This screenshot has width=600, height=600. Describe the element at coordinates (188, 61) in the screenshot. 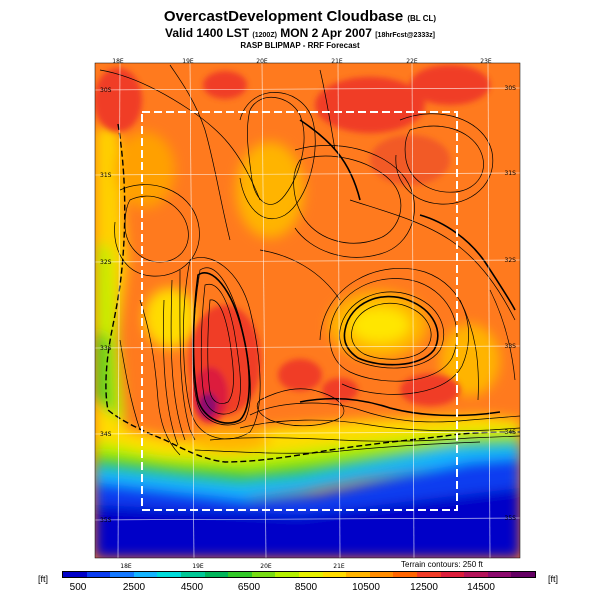

I see `lon-label-top-19e: 19E` at that location.